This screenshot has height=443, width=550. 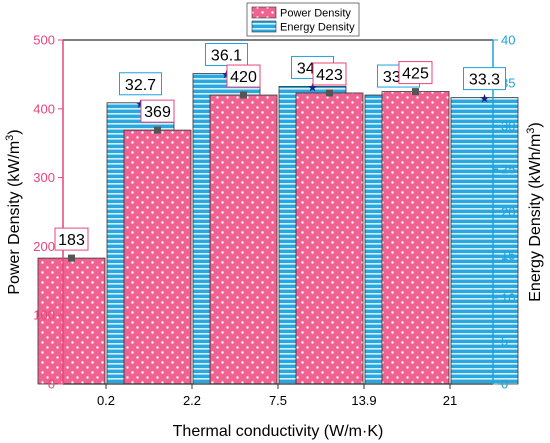 What do you see at coordinates (508, 40) in the screenshot?
I see `right-y-tick-label: 40` at bounding box center [508, 40].